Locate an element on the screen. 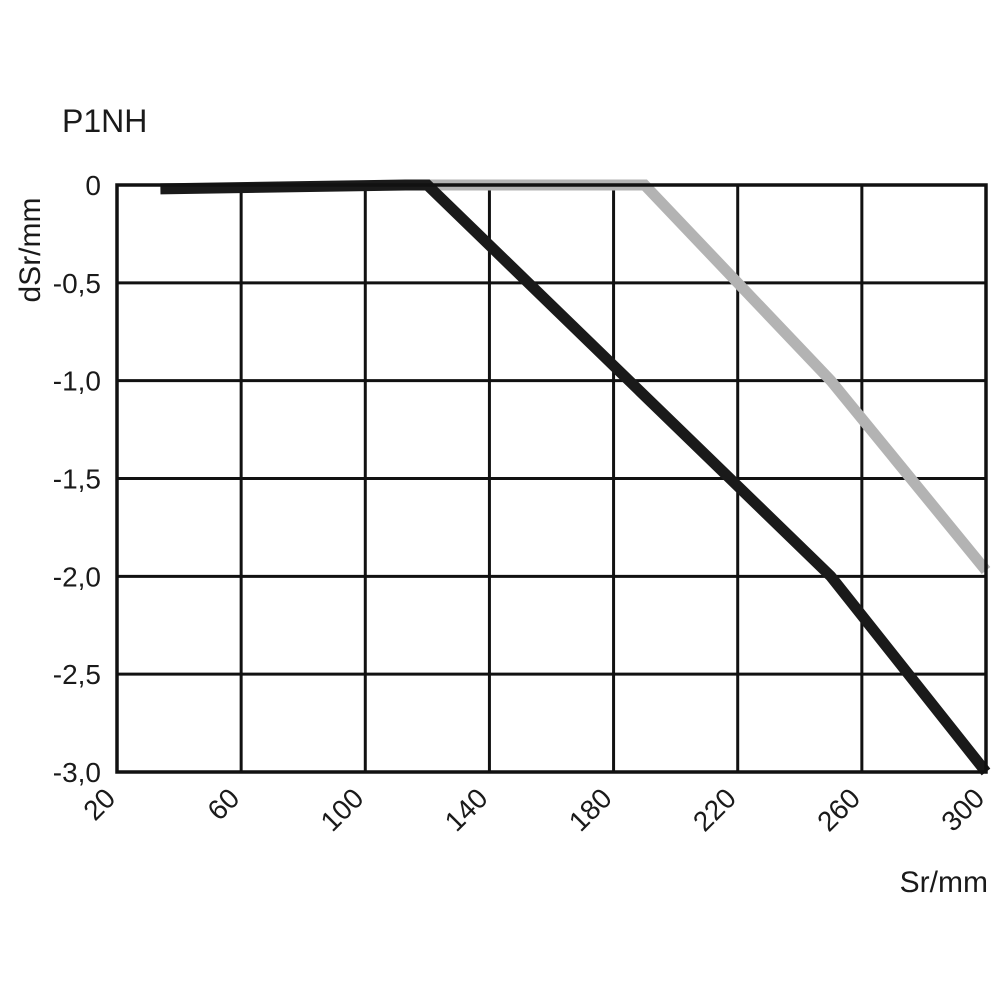  x-tick-label: 100 is located at coordinates (342, 809).